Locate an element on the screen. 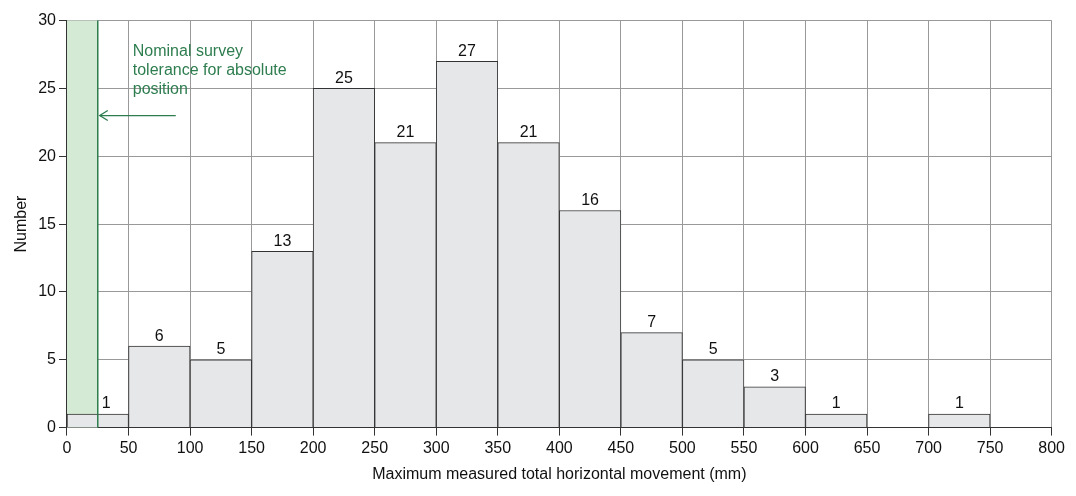 The image size is (1076, 496). y-axis-title: Number is located at coordinates (21, 223).